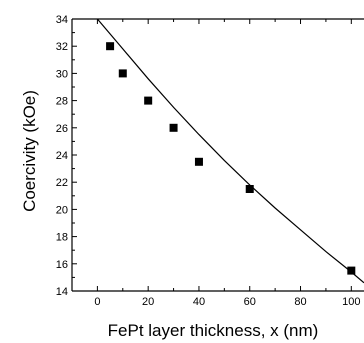 Image resolution: width=364 pixels, height=343 pixels. Describe the element at coordinates (62, 183) in the screenshot. I see `y-tick-label: 22` at that location.